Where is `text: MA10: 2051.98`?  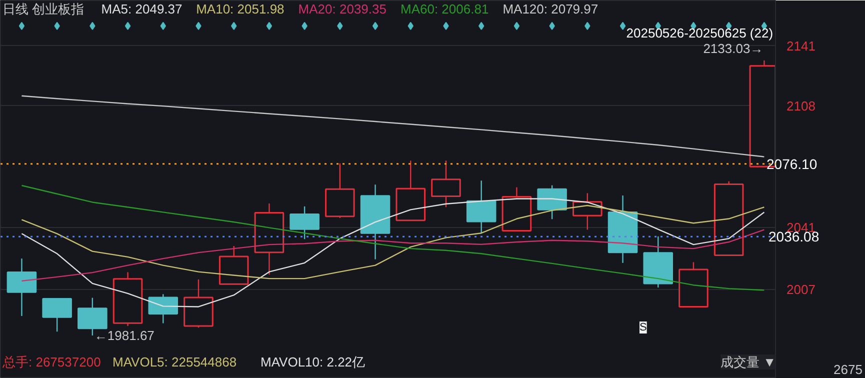
text: MA10: 2051.98 is located at coordinates (240, 9).